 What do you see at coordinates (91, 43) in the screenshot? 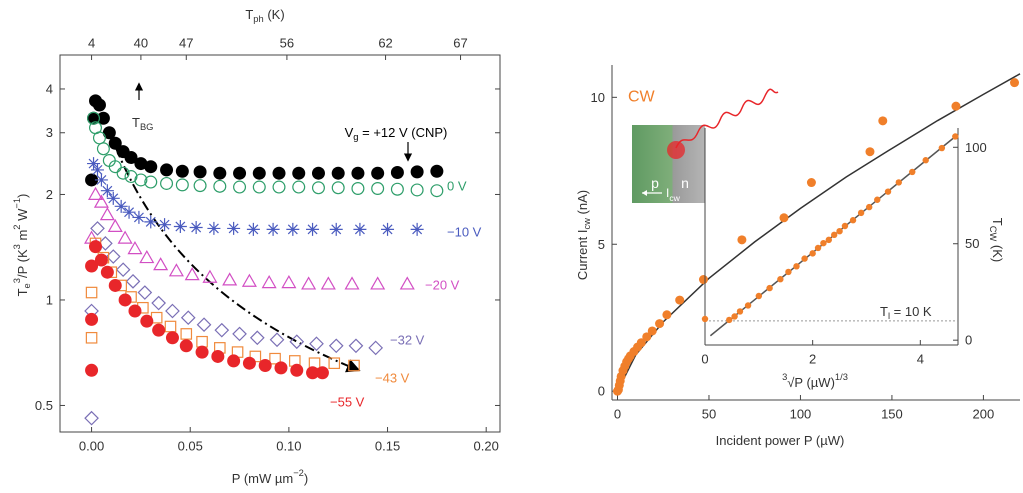
I see `x2-tick-label: 4` at bounding box center [91, 43].